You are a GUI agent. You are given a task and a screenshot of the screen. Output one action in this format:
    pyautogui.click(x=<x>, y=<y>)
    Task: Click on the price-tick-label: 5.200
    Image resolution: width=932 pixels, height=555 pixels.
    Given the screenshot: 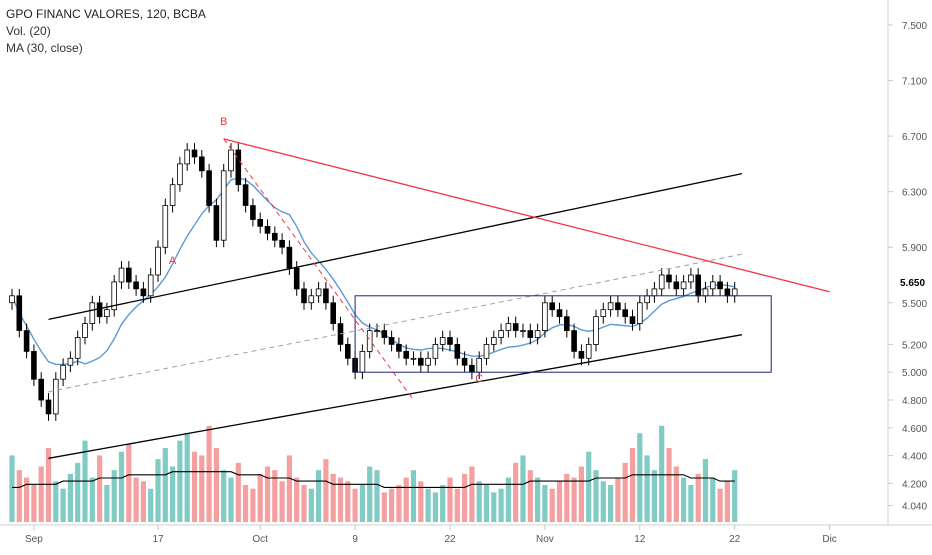 What is the action you would take?
    pyautogui.click(x=914, y=345)
    